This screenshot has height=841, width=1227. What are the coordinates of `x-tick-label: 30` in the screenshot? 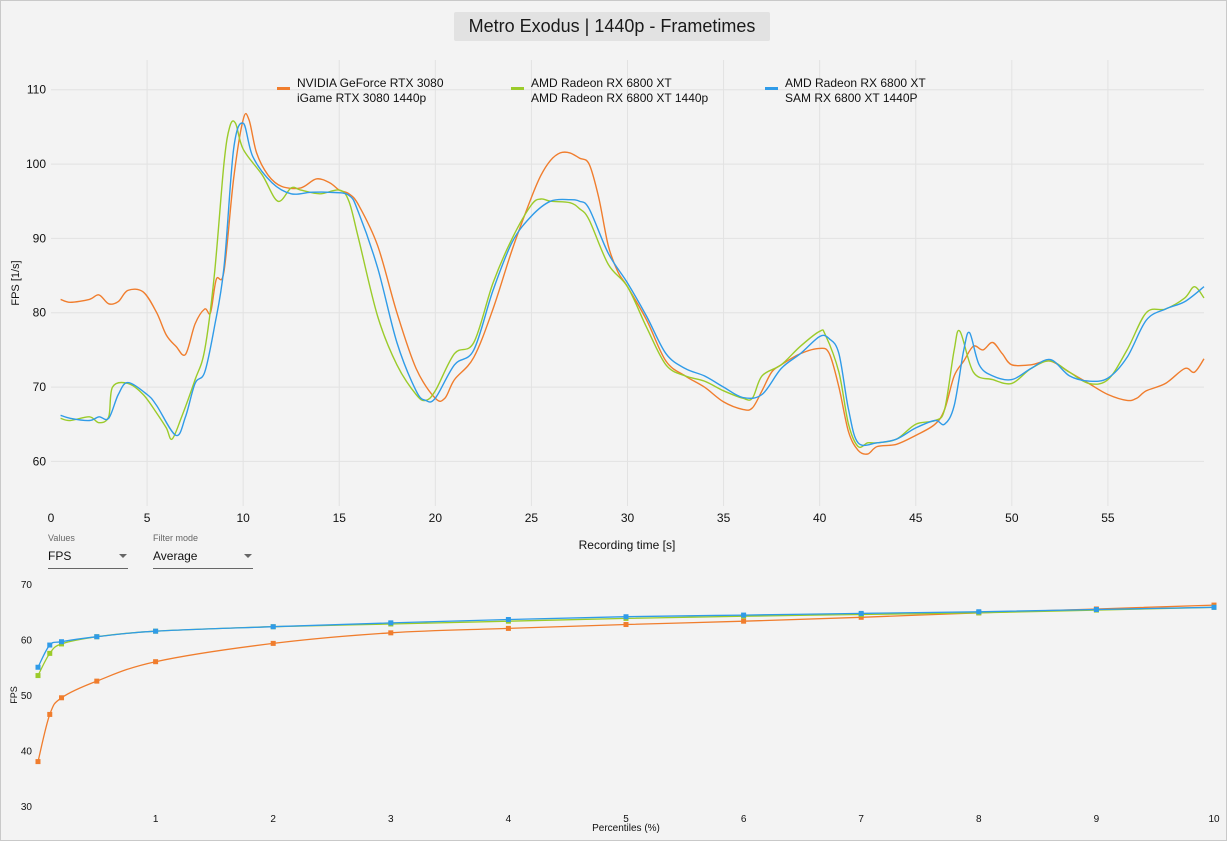 It's located at (628, 518).